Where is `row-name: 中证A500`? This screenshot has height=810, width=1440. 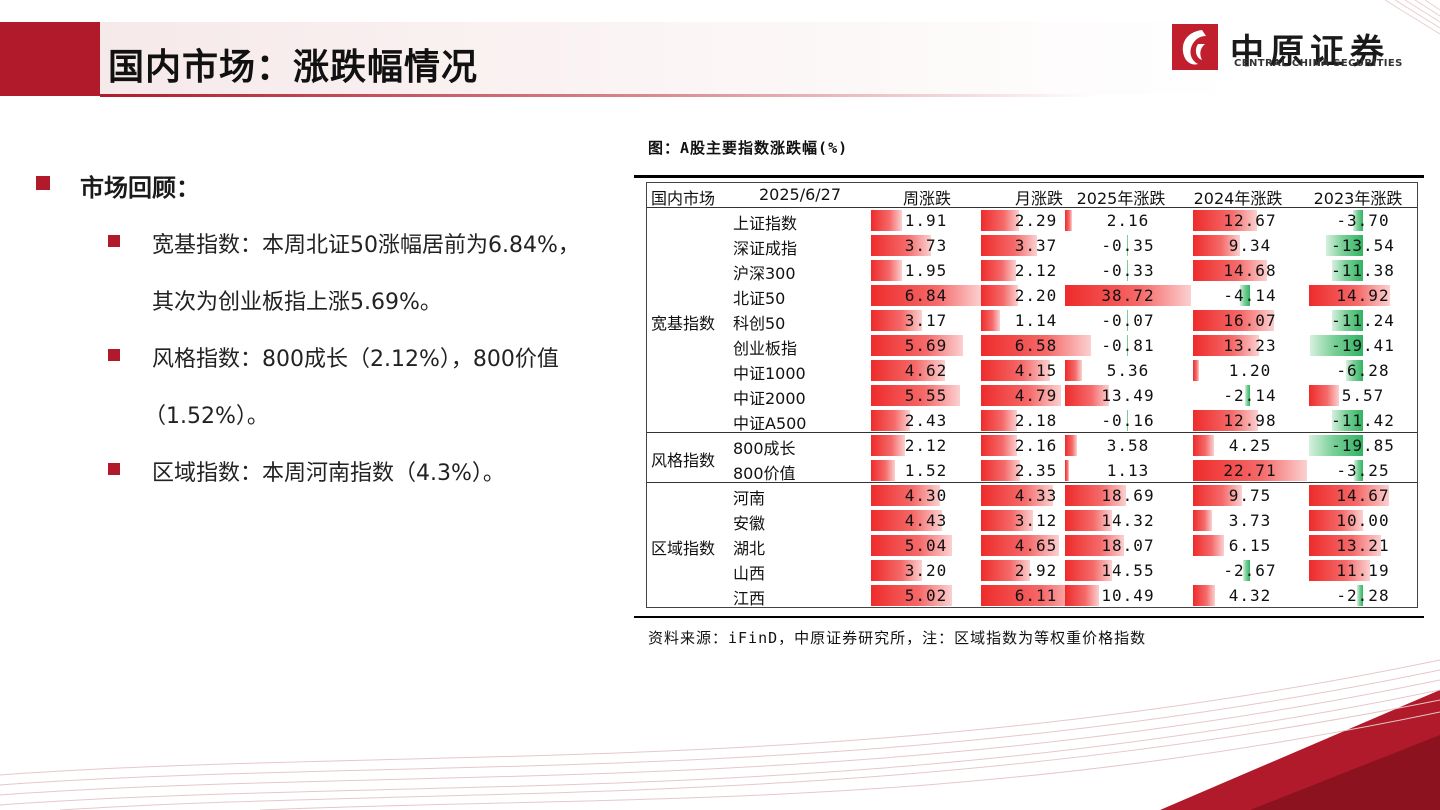 row-name: 中证A500 is located at coordinates (770, 423).